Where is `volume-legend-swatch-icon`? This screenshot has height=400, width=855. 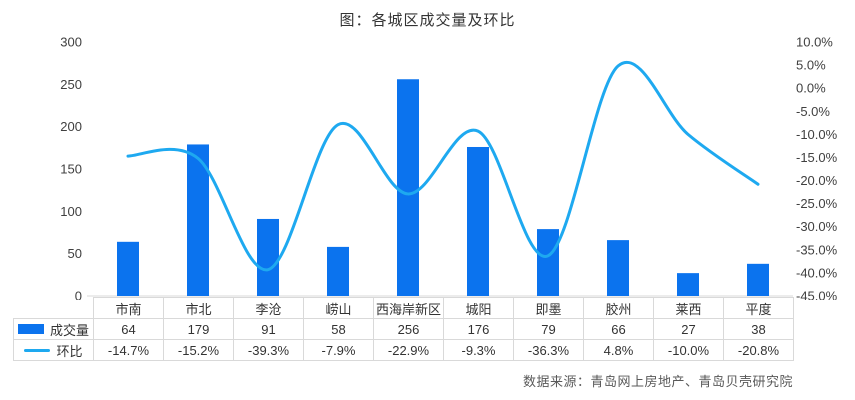
volume-legend-swatch-icon is located at coordinates (30, 329).